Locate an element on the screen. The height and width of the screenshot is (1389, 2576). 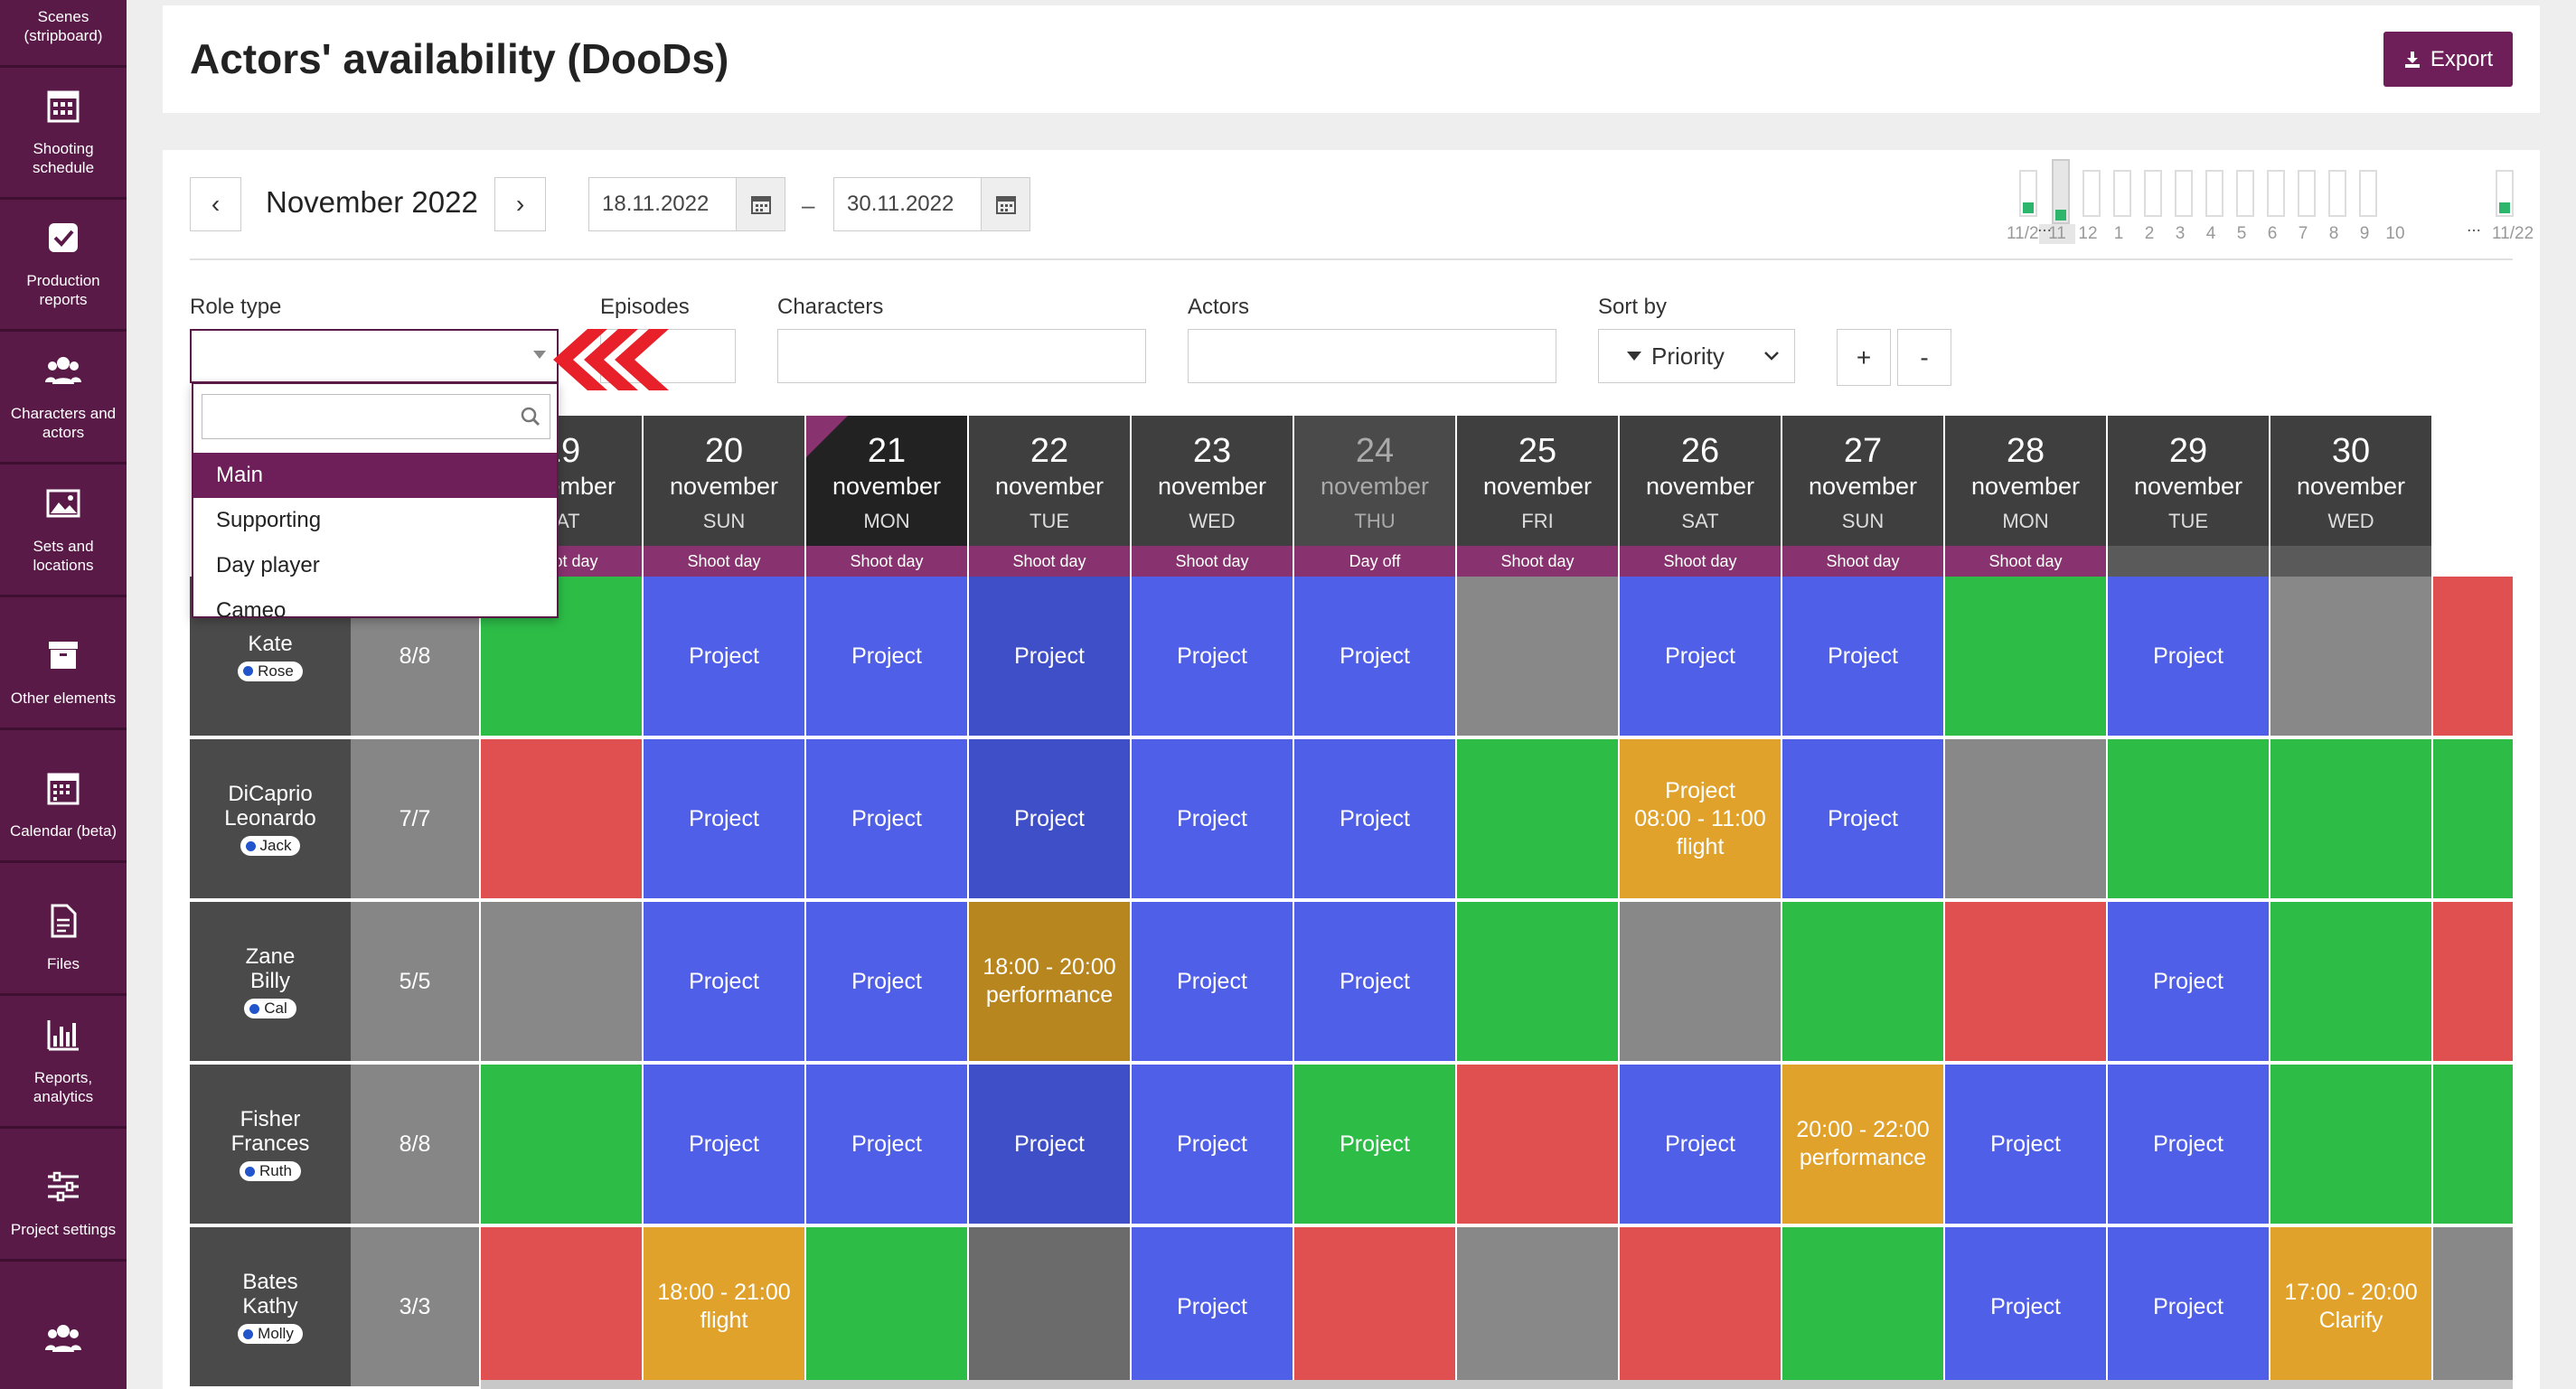
day-header: 29 november TUE is located at coordinates (2189, 481).